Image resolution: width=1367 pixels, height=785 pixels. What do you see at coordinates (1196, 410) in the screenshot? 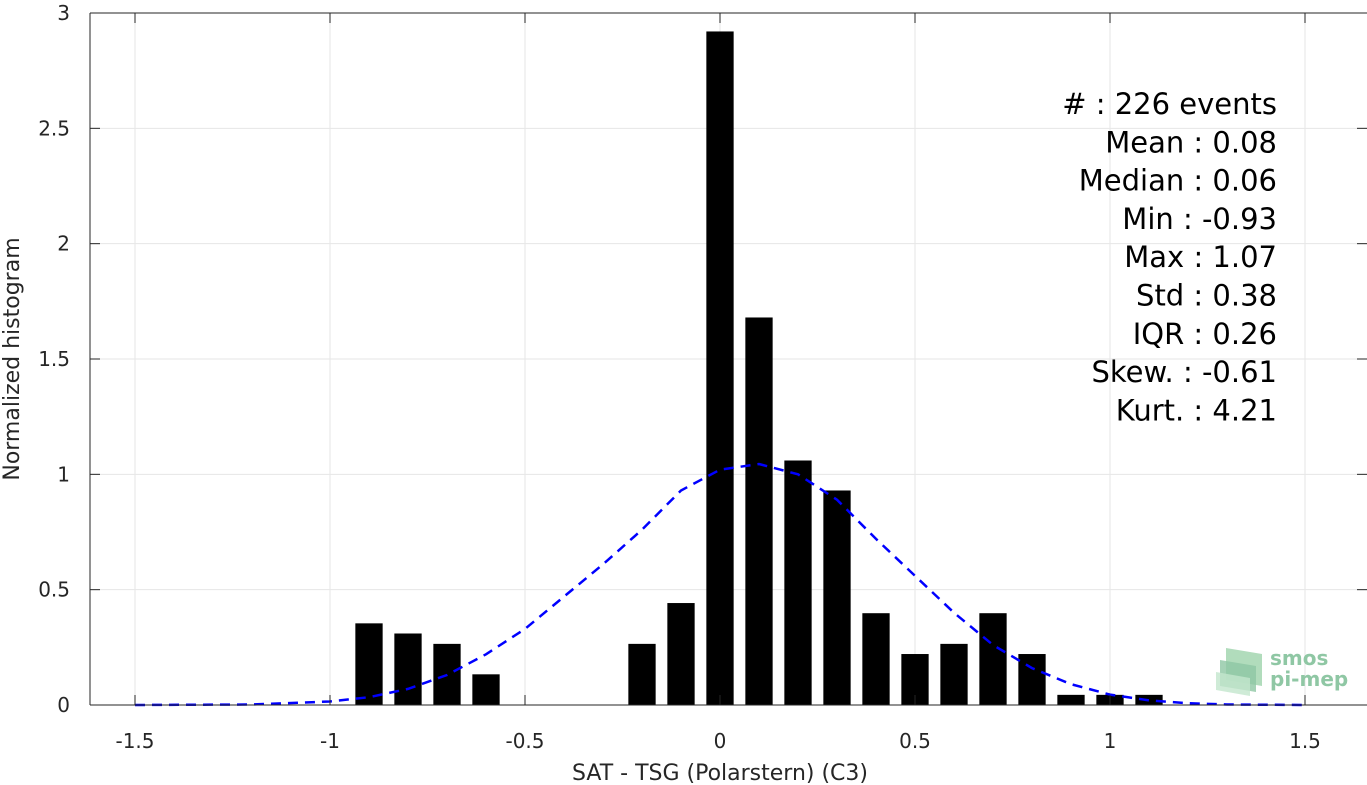
I see `stat-line: Kurt. : 4.21` at bounding box center [1196, 410].